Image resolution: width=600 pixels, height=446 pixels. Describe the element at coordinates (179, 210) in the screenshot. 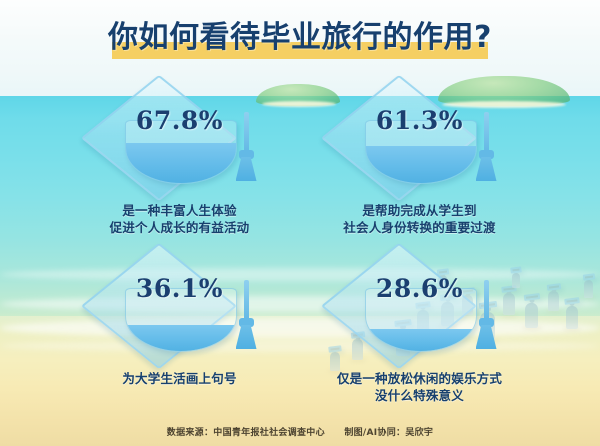

I see `stat-caption-line-1: 是一种丰富人生体验` at that location.